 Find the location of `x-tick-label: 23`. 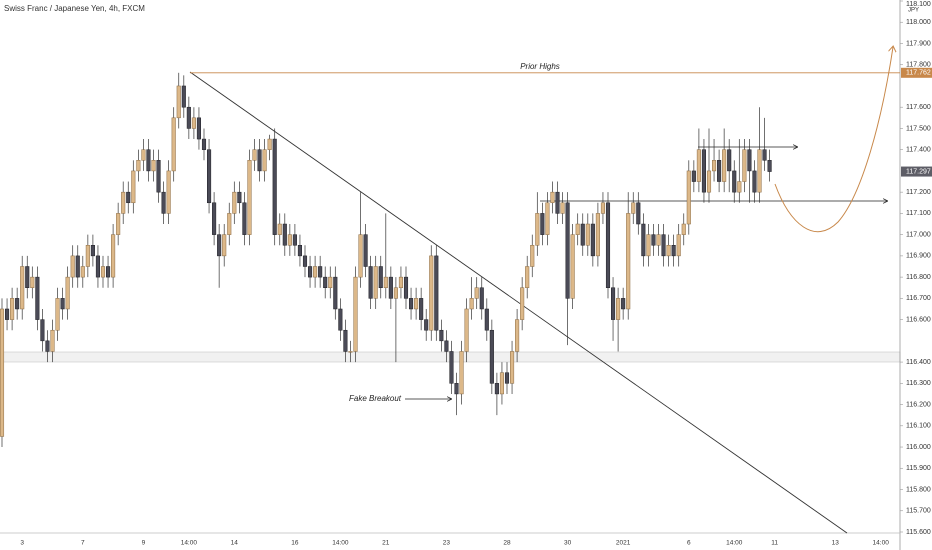

x-tick-label: 23 is located at coordinates (447, 543).